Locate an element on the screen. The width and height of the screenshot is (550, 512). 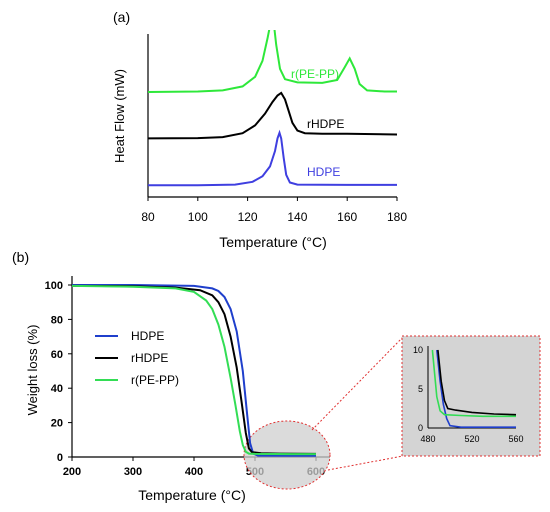
panel-a-axes is located at coordinates (272, 116).